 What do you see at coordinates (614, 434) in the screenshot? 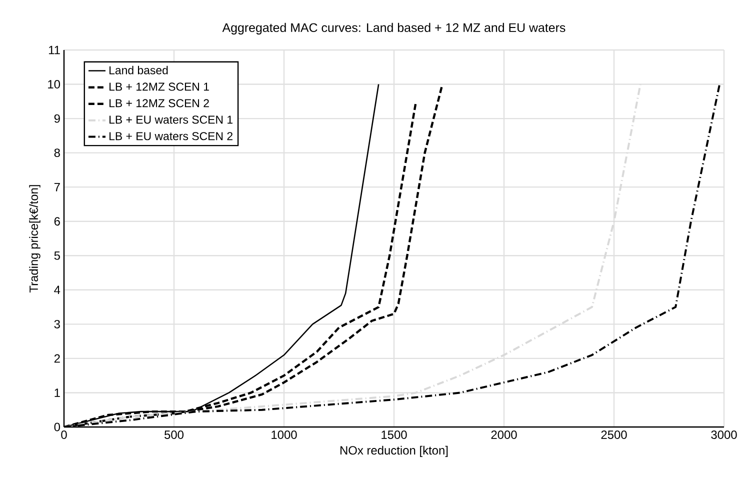
I see `x-tick-label: 2500` at bounding box center [614, 434].